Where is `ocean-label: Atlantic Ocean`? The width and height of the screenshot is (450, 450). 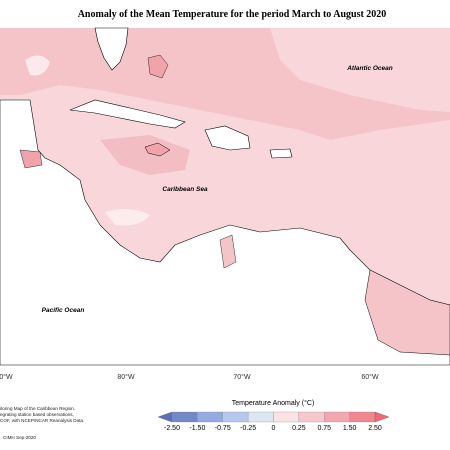 ocean-label: Atlantic Ocean is located at coordinates (369, 68).